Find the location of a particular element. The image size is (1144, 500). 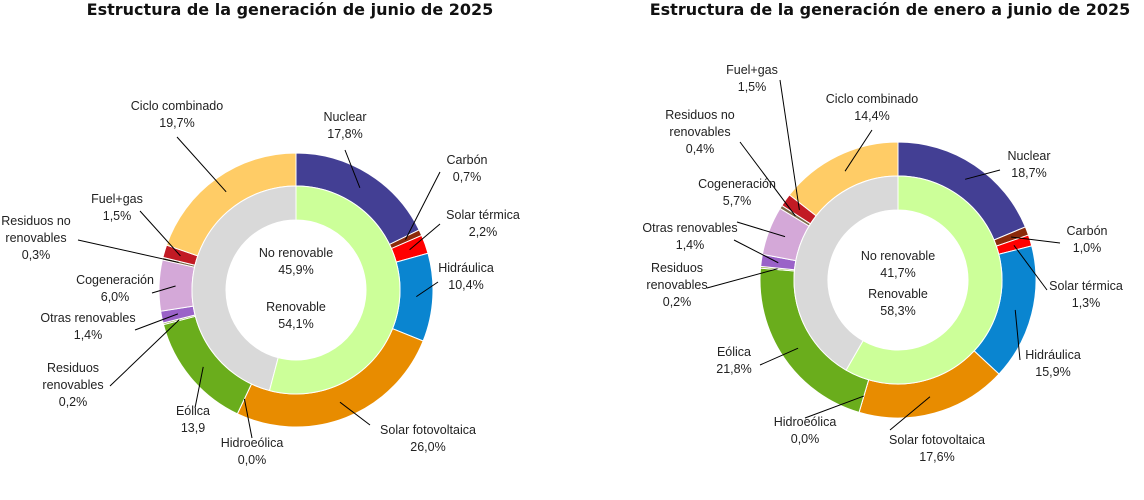

center-label-no-renovable: No renovable 41,7% is located at coordinates (898, 264).